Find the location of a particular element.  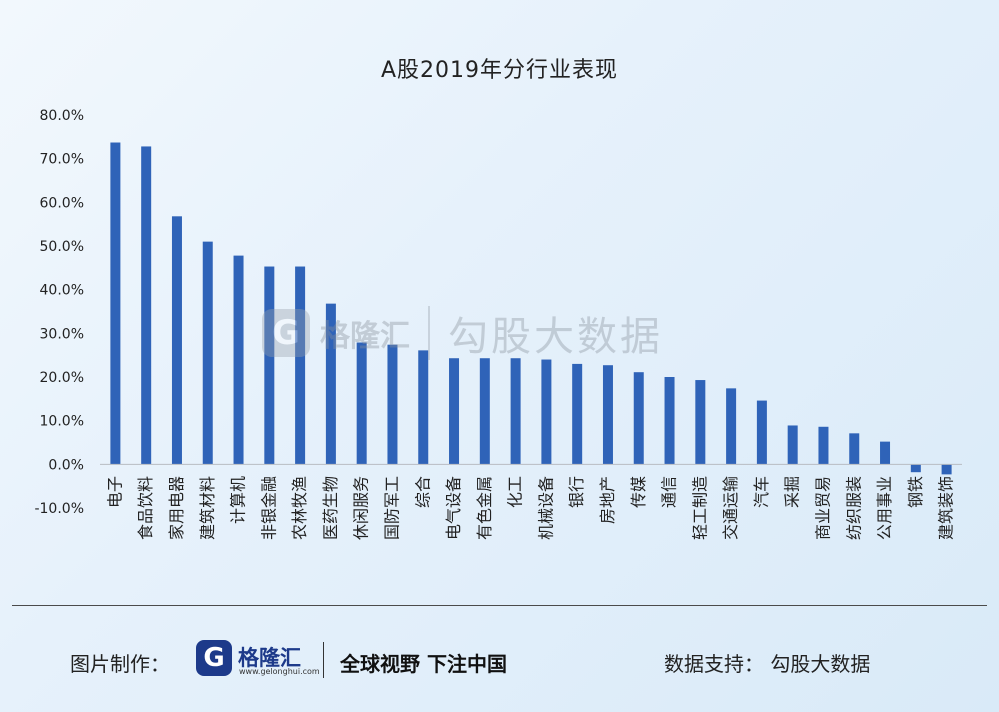

footer-separator is located at coordinates (323, 660).